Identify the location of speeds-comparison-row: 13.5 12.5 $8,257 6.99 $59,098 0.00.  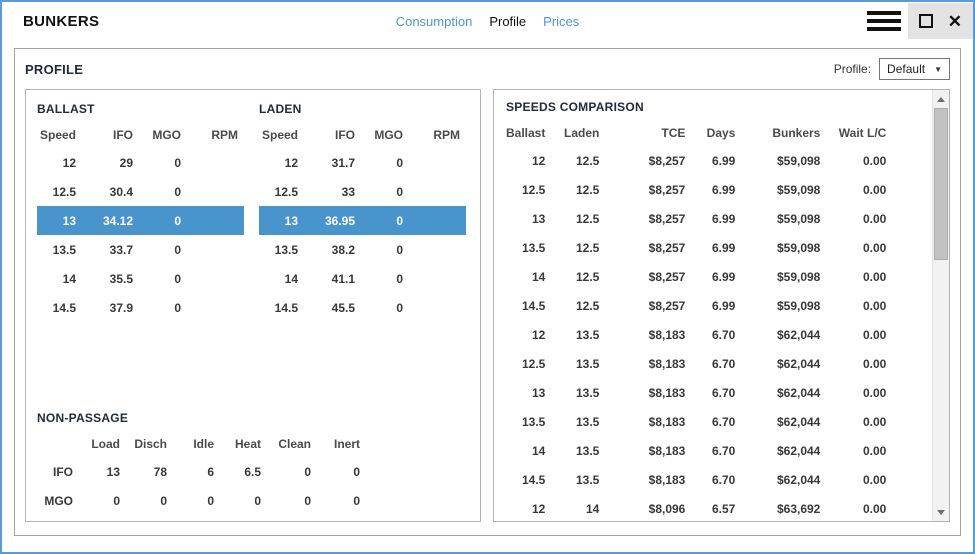
(699, 247).